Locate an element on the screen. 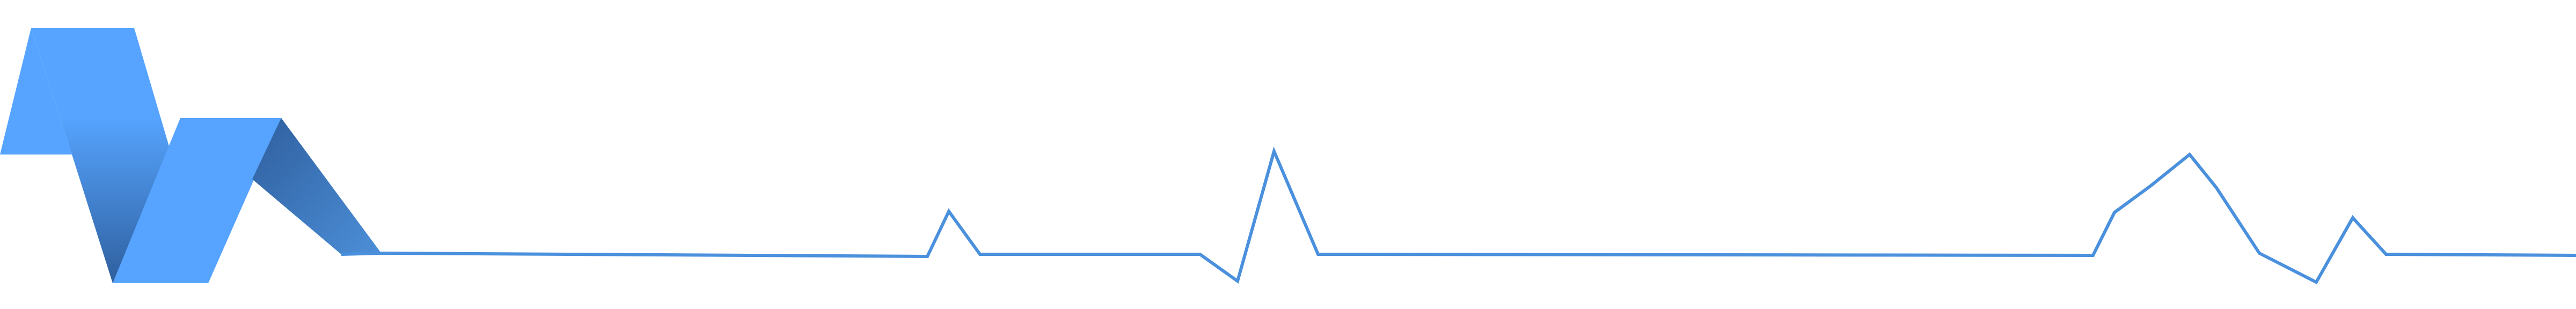 This screenshot has height=309, width=2576. logo-left-facet is located at coordinates (36, 91).